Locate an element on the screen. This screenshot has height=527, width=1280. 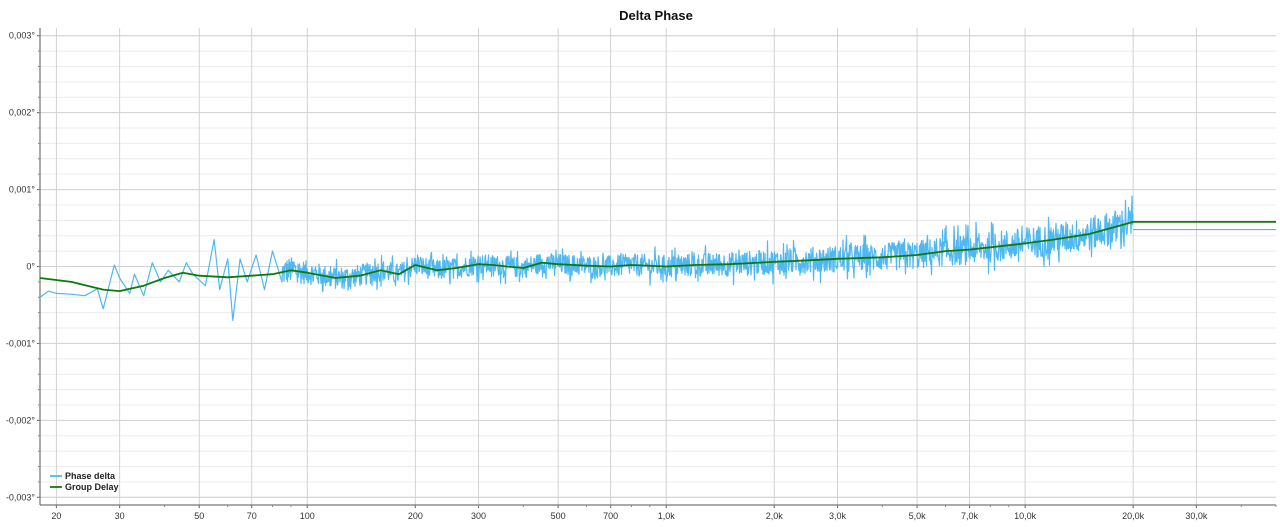
x-tick-label: 1,0k is located at coordinates (667, 516).